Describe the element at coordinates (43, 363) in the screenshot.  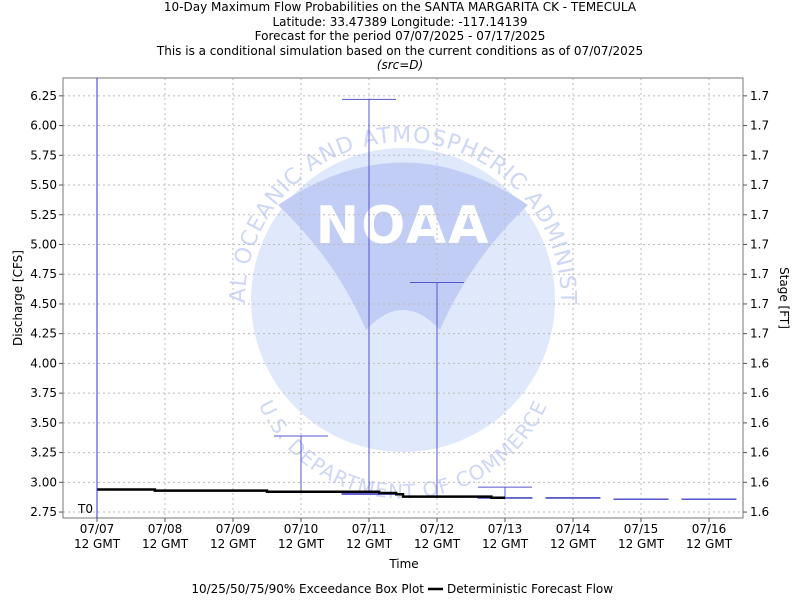
I see `y-tick-label: 4.00` at that location.